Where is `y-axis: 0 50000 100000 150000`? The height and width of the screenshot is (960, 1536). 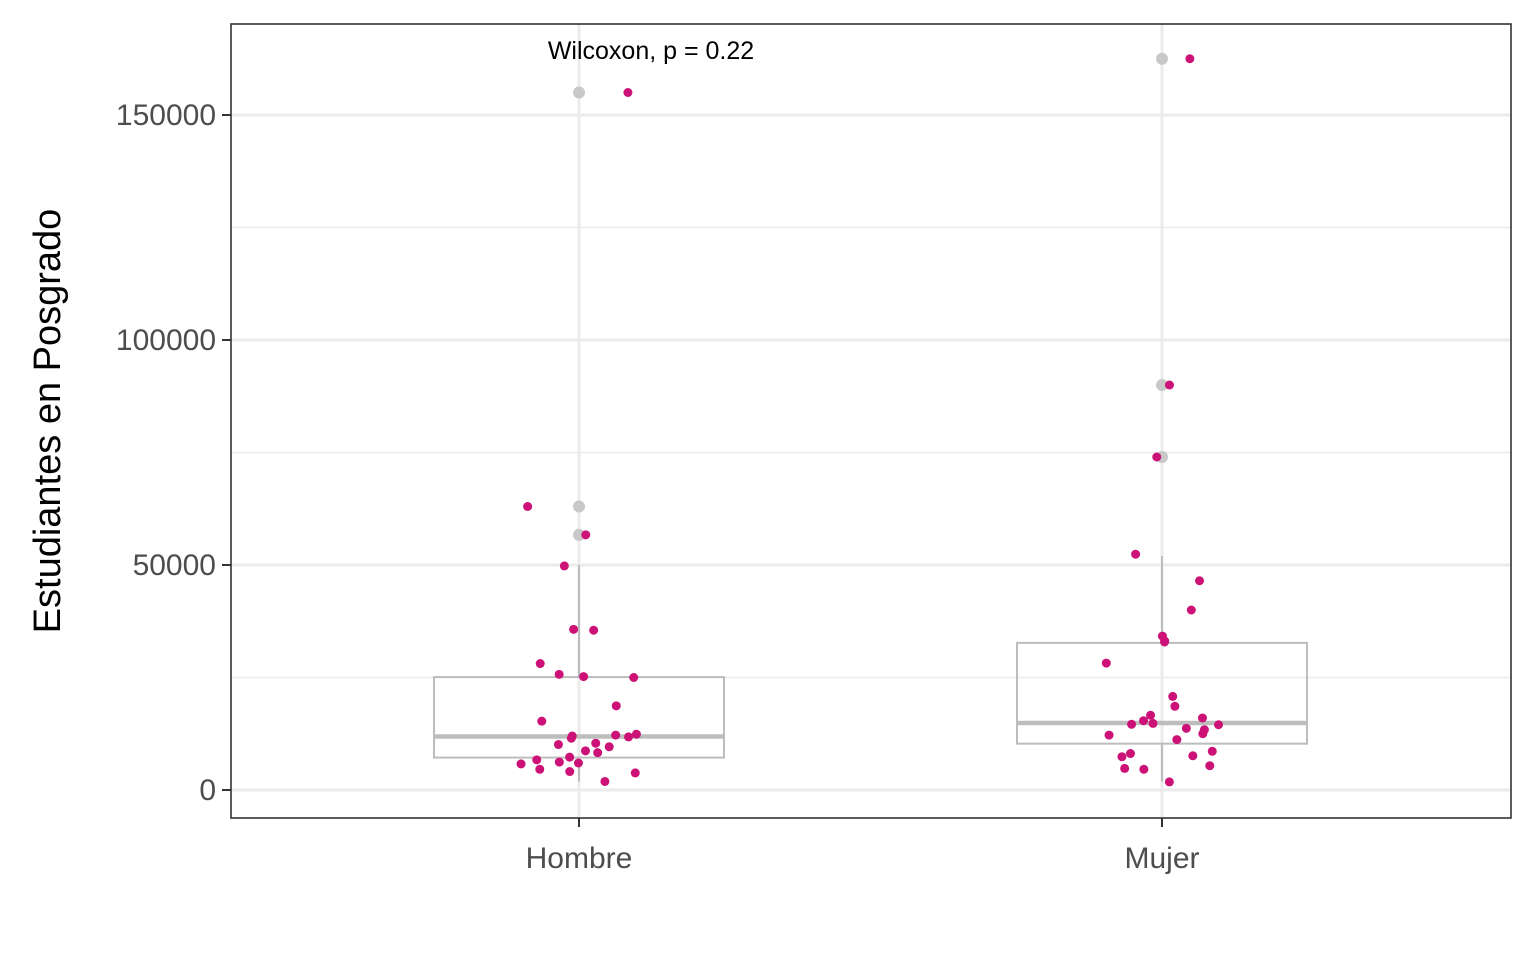
y-axis: 0 50000 100000 150000 is located at coordinates (173, 453).